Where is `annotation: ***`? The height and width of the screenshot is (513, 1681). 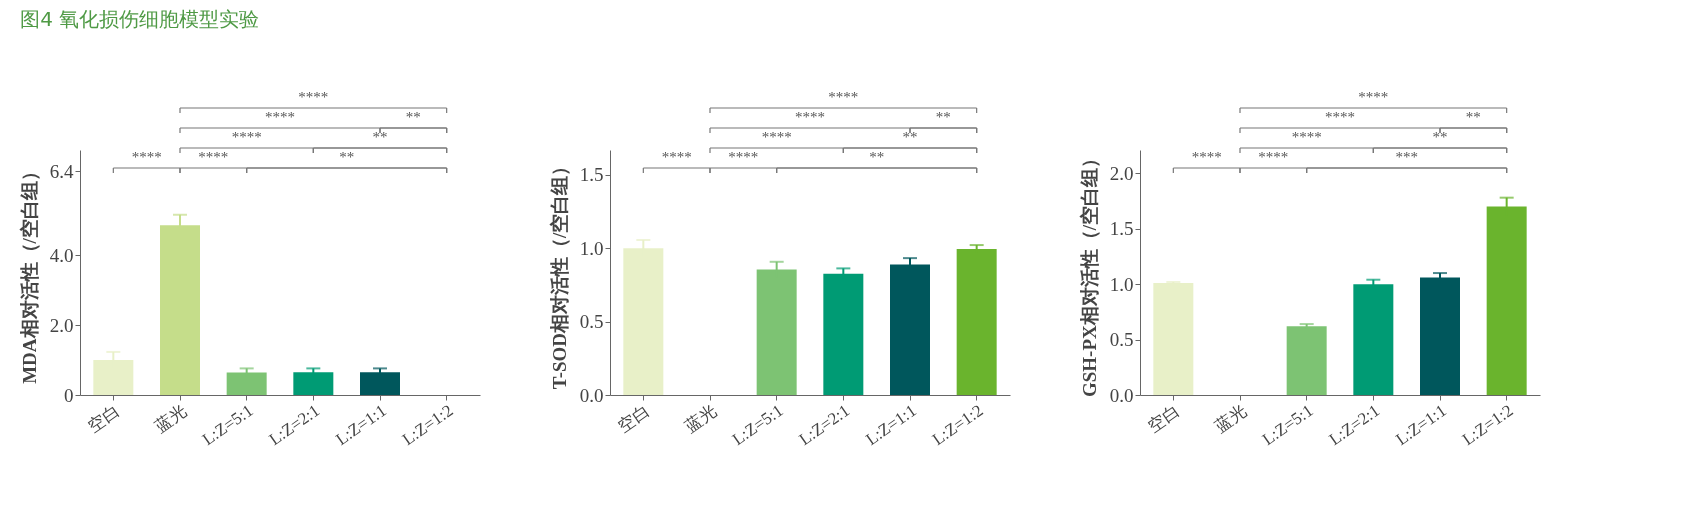 annotation: *** is located at coordinates (1406, 157).